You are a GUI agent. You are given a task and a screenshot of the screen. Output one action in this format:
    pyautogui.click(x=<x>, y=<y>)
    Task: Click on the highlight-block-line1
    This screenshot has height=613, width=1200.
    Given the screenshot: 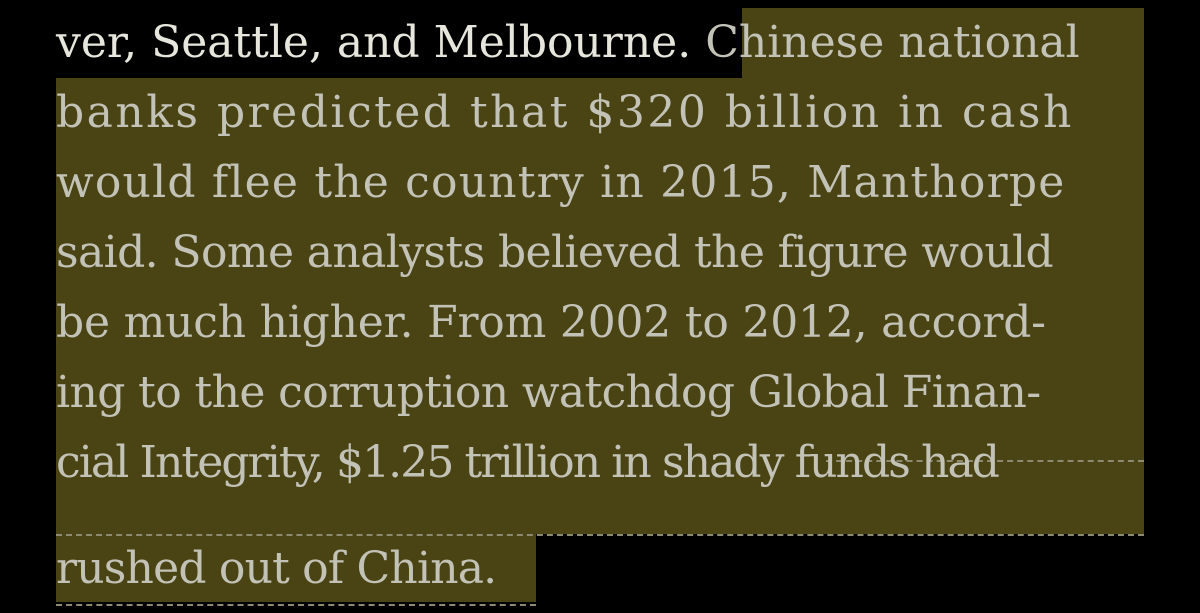 What is the action you would take?
    pyautogui.click(x=943, y=43)
    